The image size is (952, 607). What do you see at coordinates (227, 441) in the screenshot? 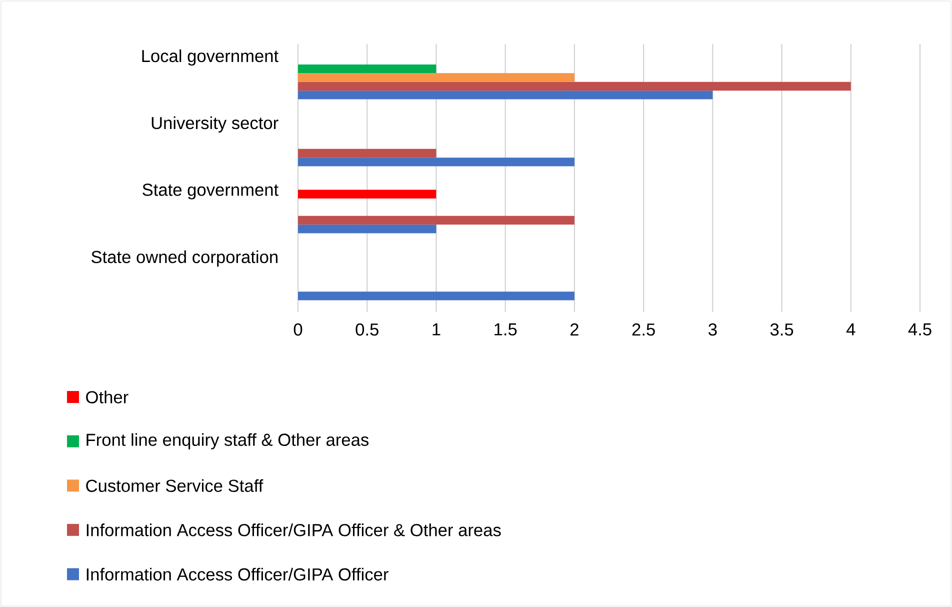
I see `legend-label: Front line enquiry staff & Other areas` at bounding box center [227, 441].